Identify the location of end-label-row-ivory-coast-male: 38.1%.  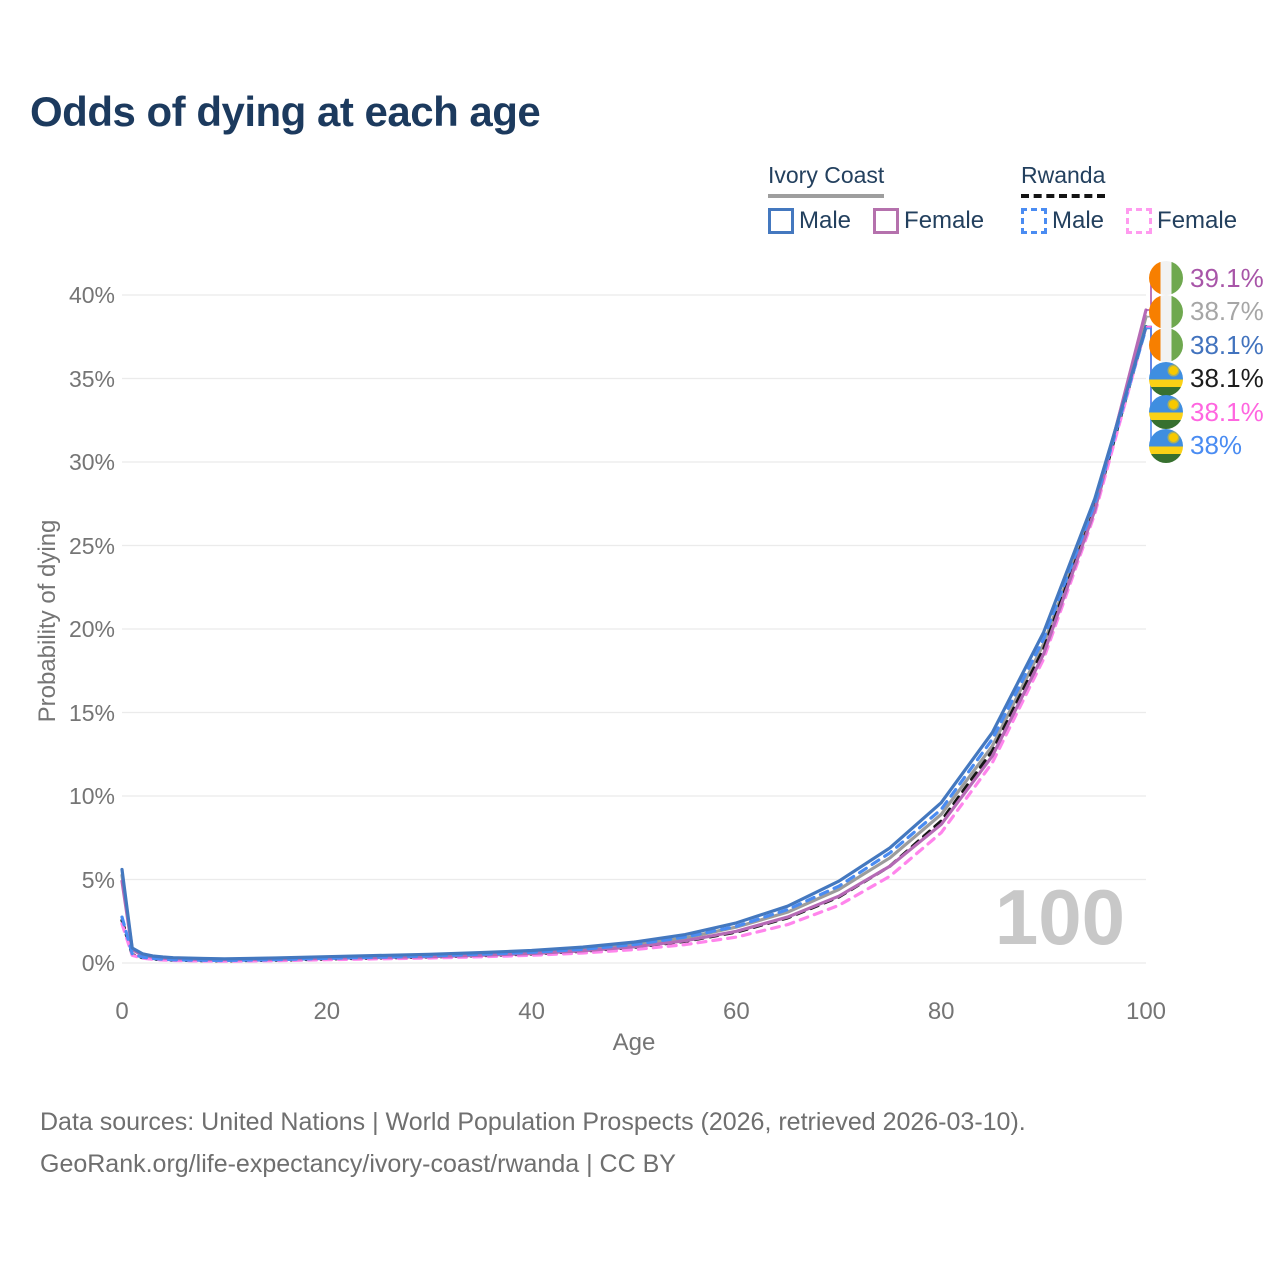
(1206, 345).